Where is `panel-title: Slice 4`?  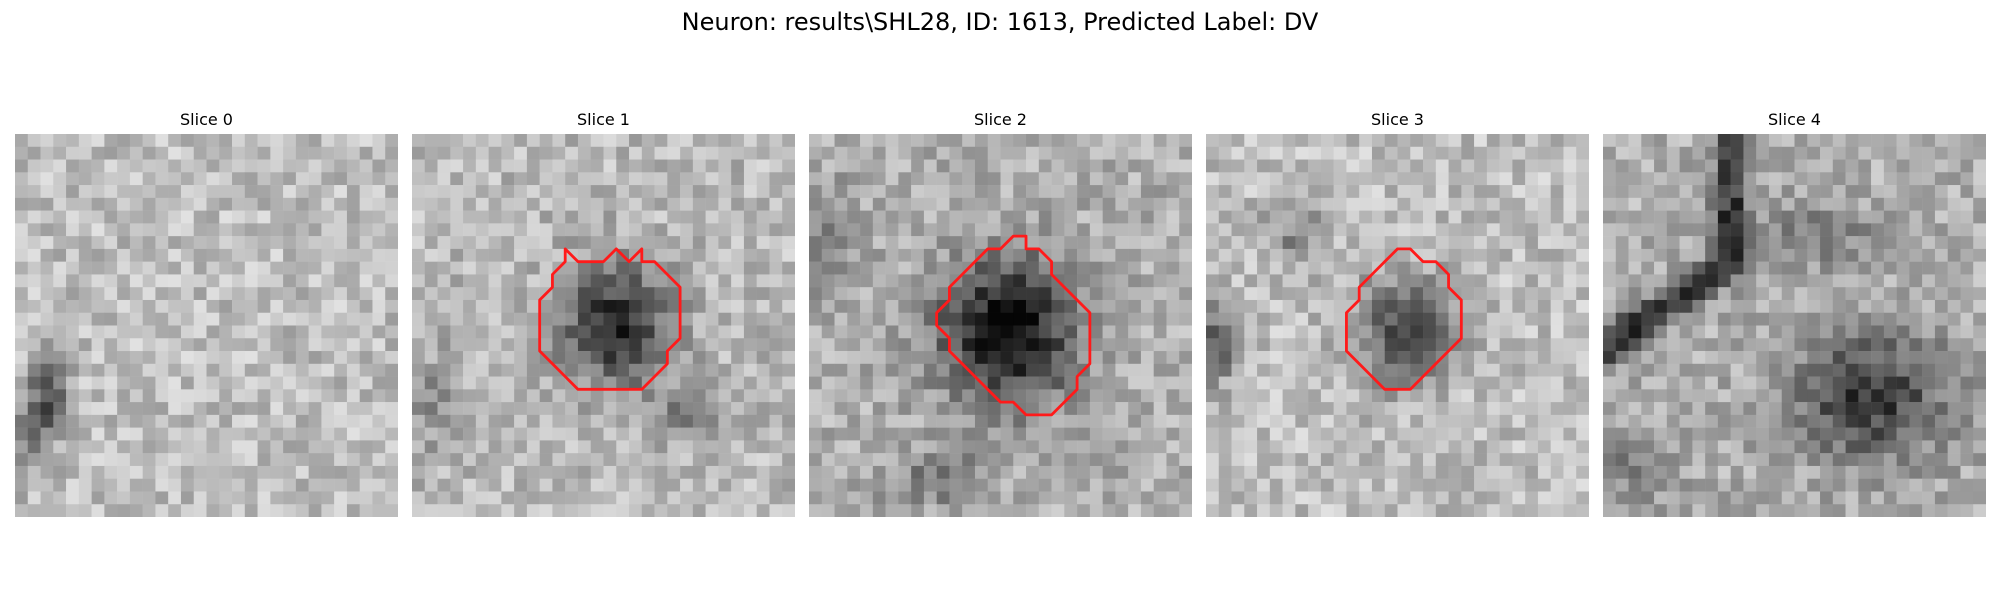 panel-title: Slice 4 is located at coordinates (1794, 119).